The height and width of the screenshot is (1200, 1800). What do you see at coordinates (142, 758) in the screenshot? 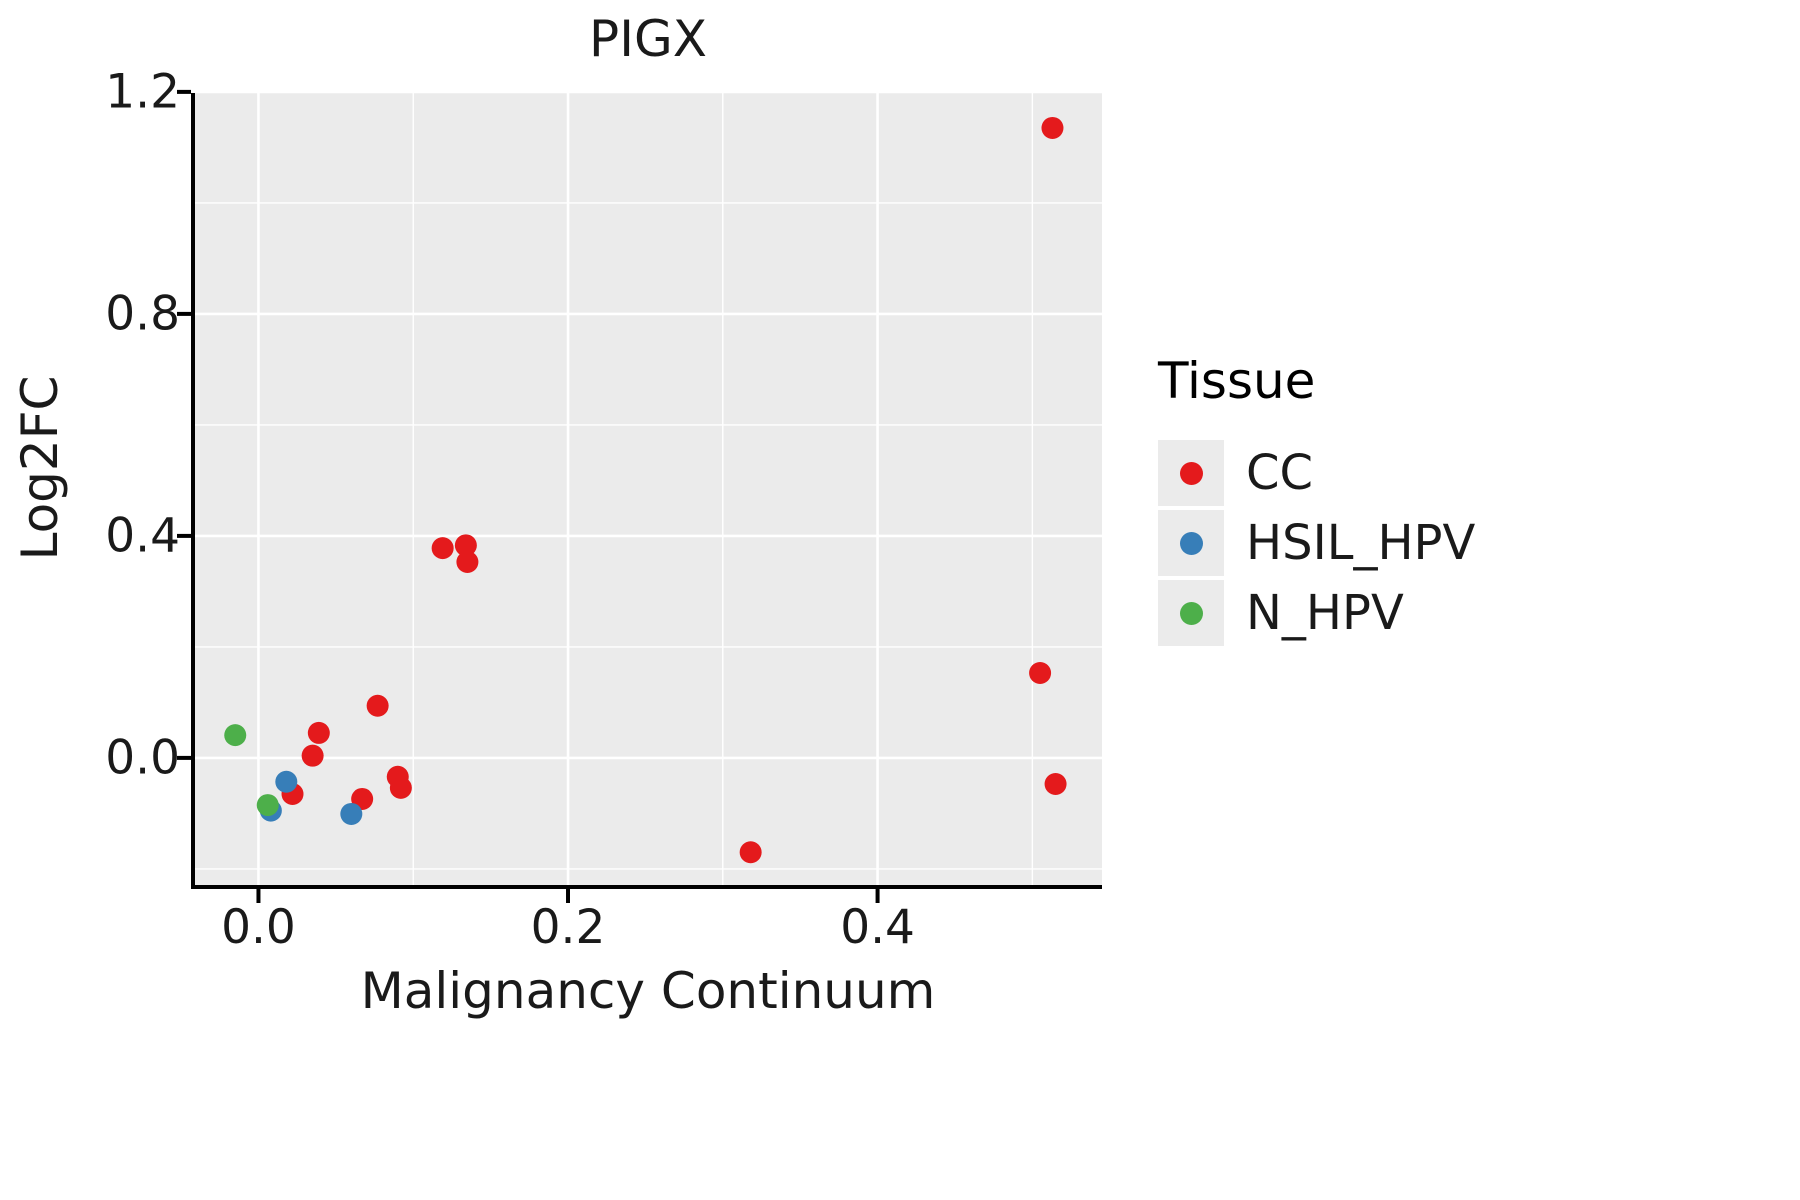
I see `y-tick-label: 0.0` at bounding box center [142, 758].